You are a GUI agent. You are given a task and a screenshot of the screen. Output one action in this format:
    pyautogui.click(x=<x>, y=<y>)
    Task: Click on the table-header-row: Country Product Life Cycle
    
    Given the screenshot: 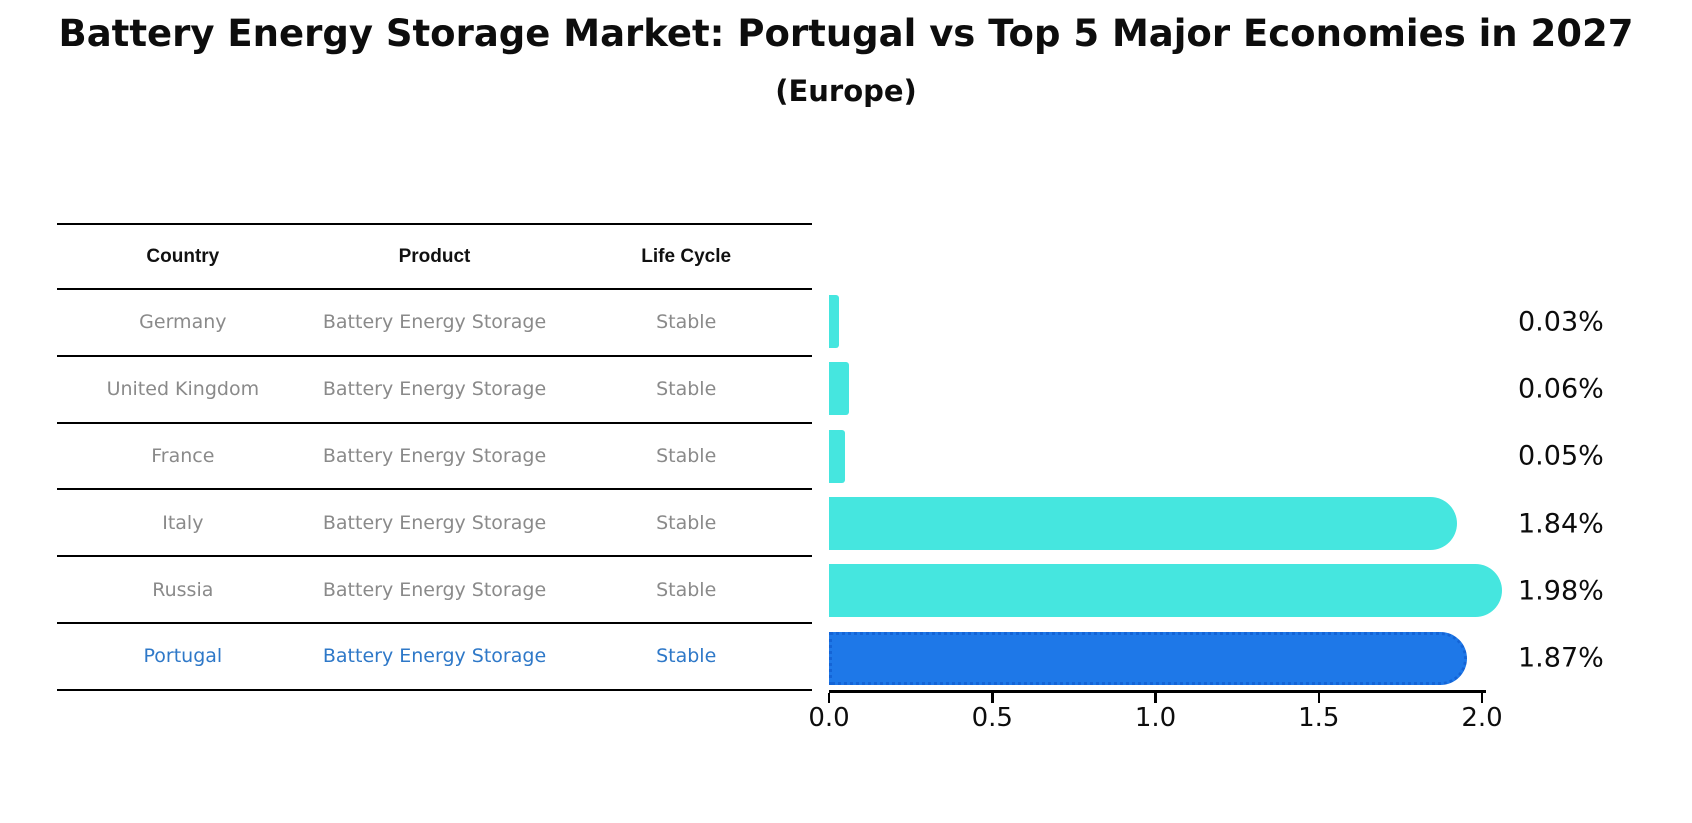 What is the action you would take?
    pyautogui.click(x=434, y=256)
    